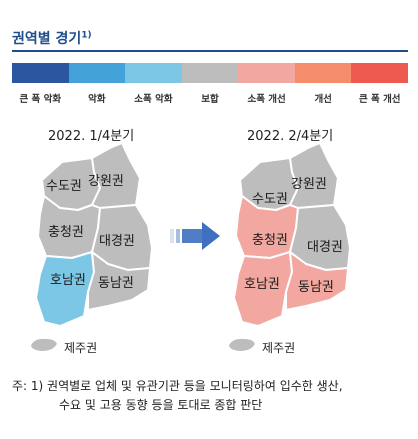 The height and width of the screenshot is (439, 418). Describe the element at coordinates (52, 38) in the screenshot. I see `page-title: 권역별 경기1)` at that location.